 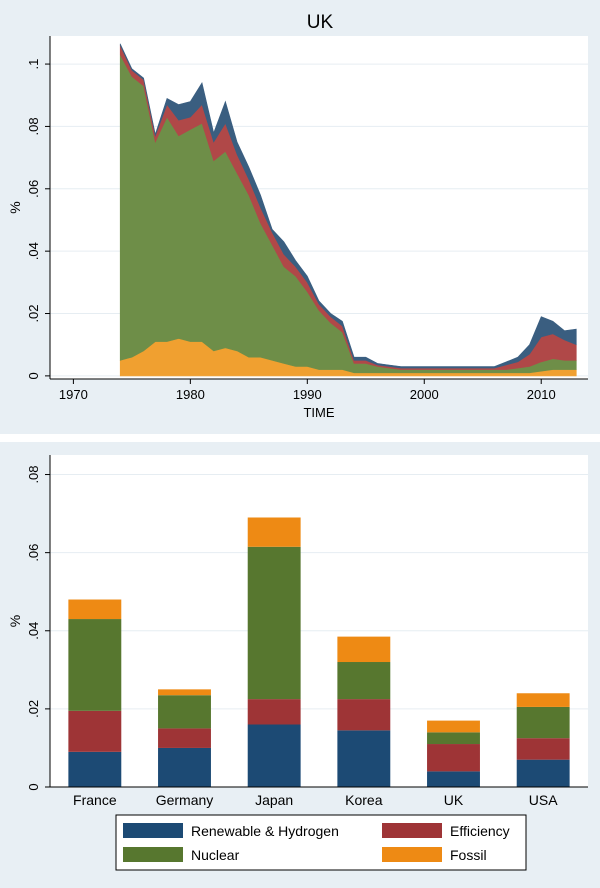 What do you see at coordinates (453, 738) in the screenshot?
I see `bar-uk-nuclear` at bounding box center [453, 738].